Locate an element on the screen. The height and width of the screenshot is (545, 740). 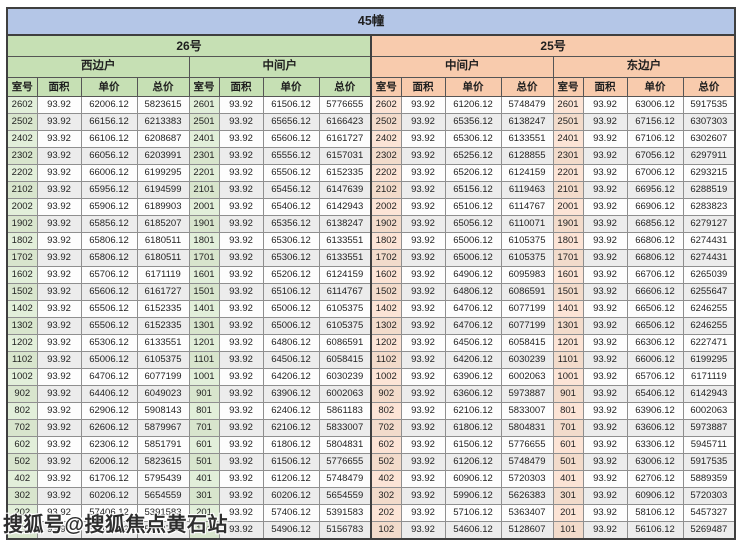
unit-price-cell: 65856.12 is located at coordinates (109, 224).